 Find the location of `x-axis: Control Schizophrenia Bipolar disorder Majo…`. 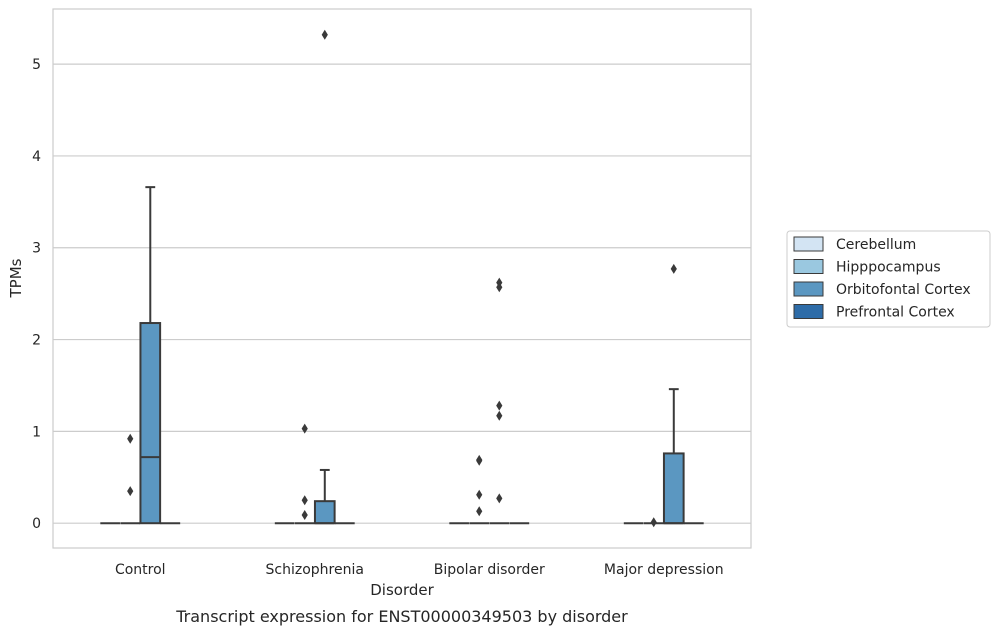

x-axis: Control Schizophrenia Bipolar disorder Majo… is located at coordinates (419, 570).